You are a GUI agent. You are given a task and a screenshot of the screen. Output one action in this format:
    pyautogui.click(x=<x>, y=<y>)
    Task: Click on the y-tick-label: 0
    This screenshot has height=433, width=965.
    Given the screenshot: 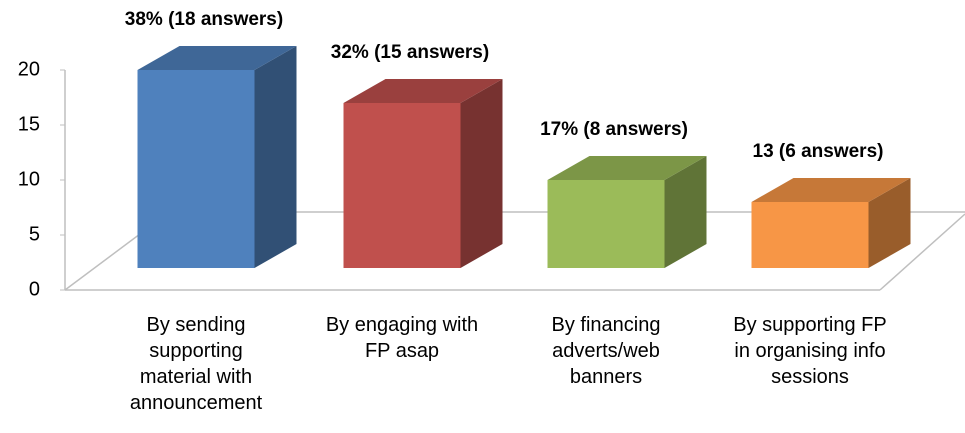 What is the action you would take?
    pyautogui.click(x=34, y=289)
    